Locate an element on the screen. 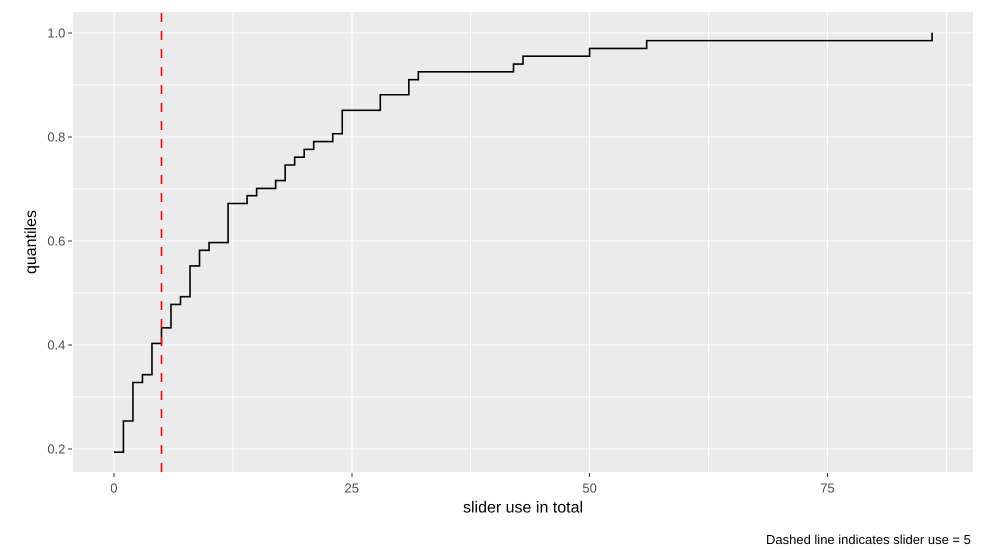 The height and width of the screenshot is (549, 984). x-tick-label: 0 is located at coordinates (114, 488).